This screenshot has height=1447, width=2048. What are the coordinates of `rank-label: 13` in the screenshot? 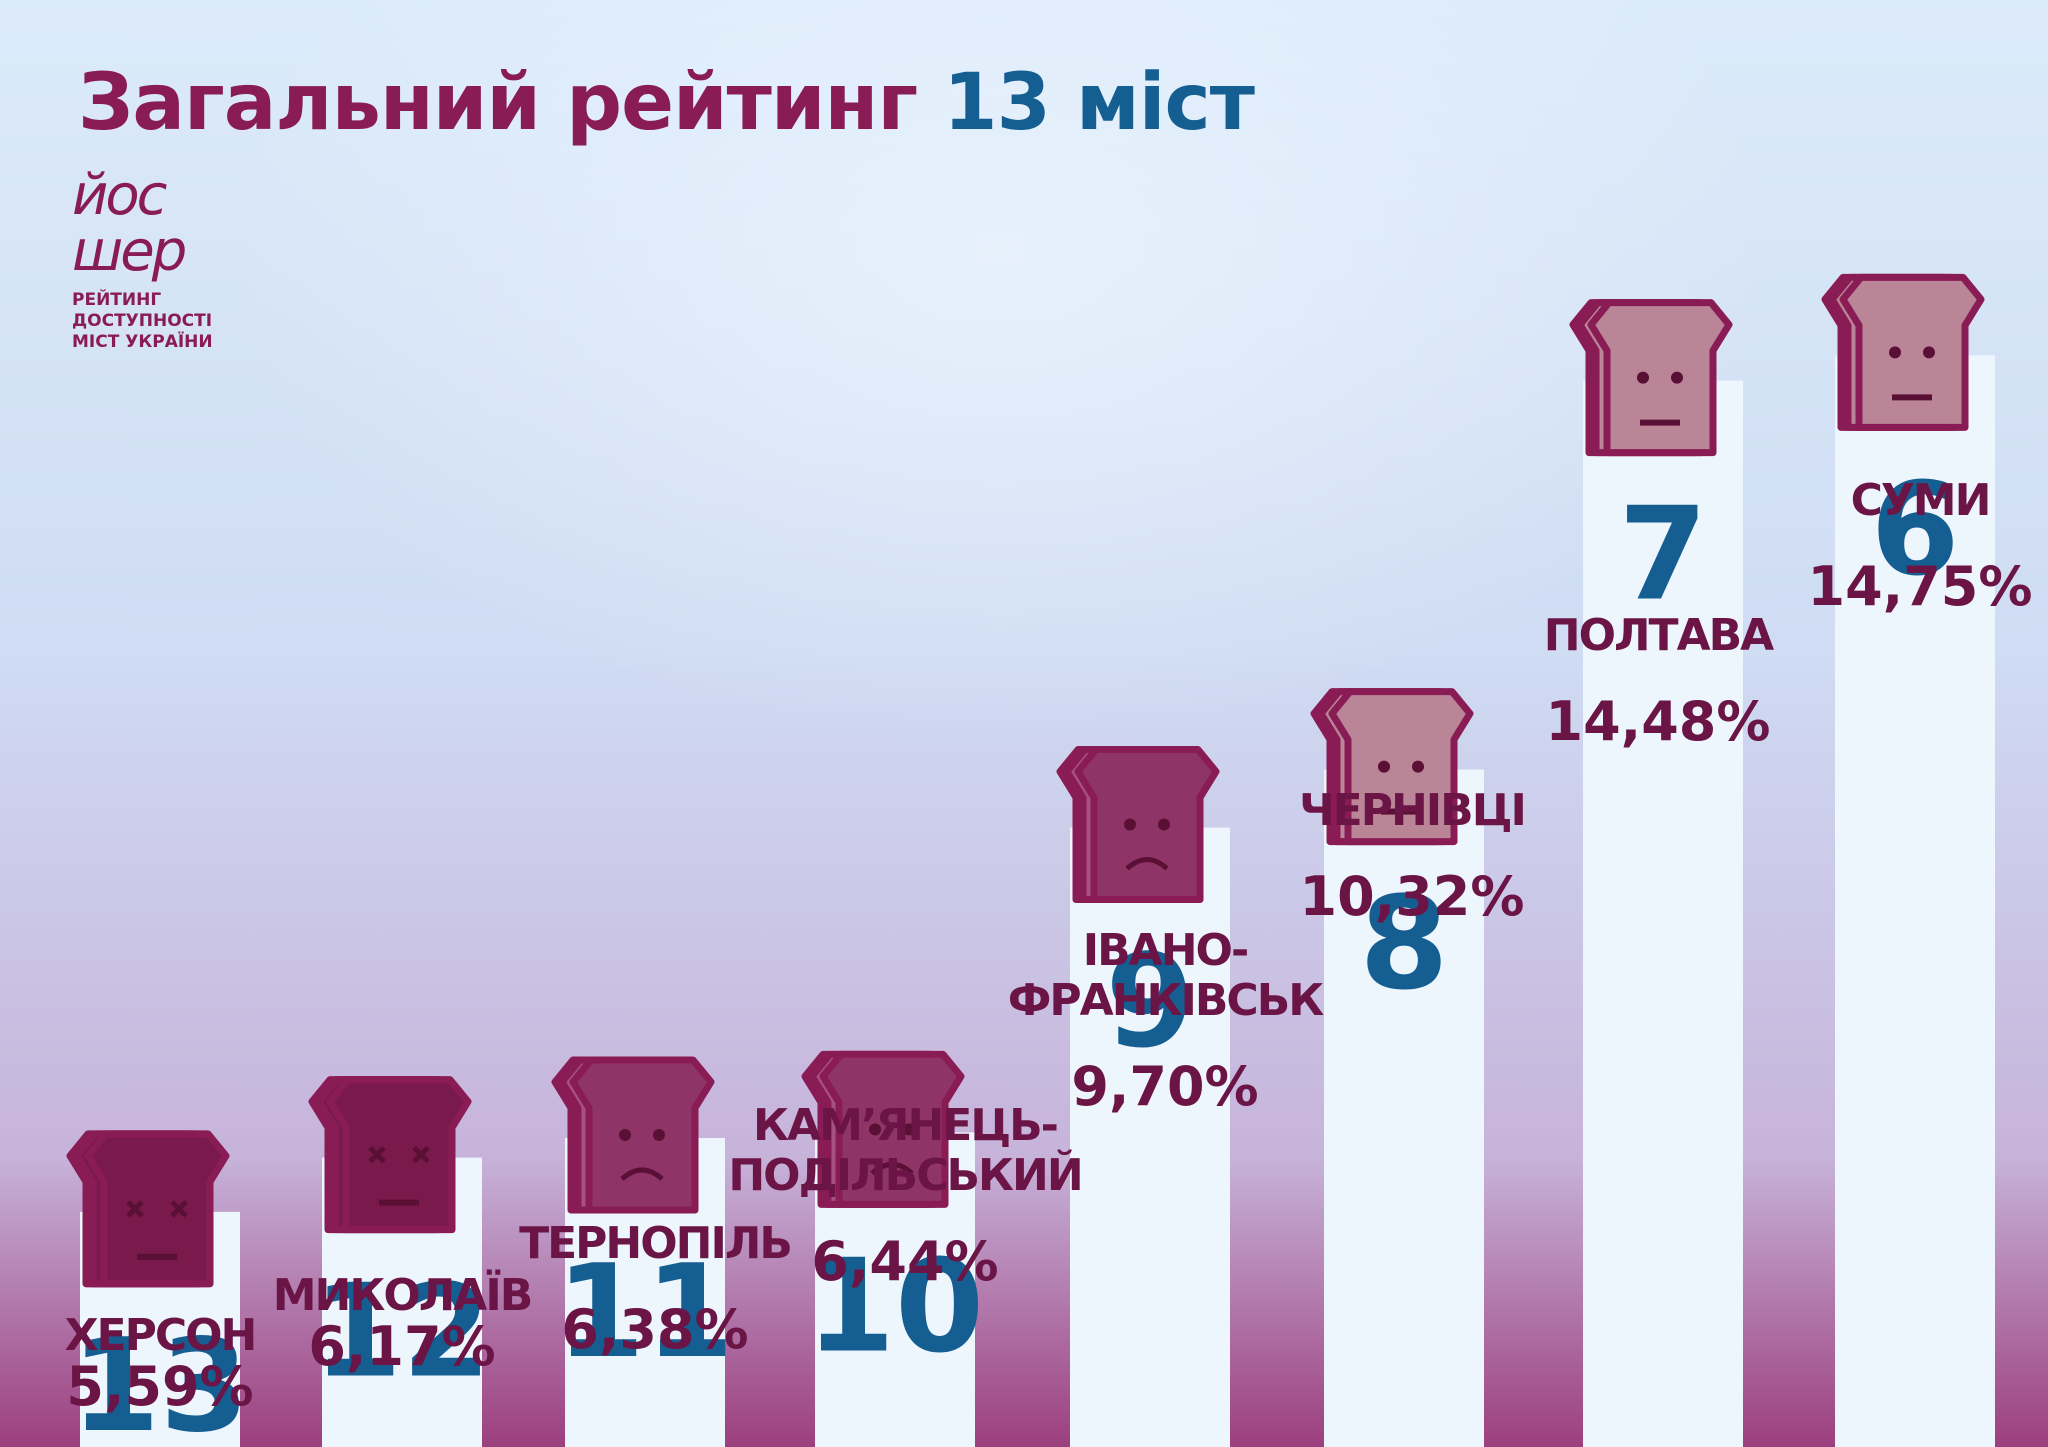 It's located at (160, 1379).